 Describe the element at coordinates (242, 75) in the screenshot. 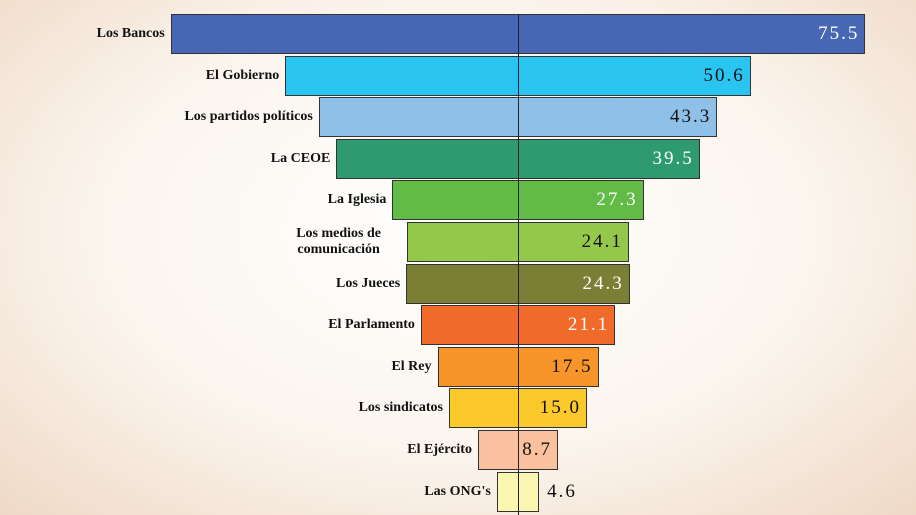

I see `category-label: El Gobierno` at that location.